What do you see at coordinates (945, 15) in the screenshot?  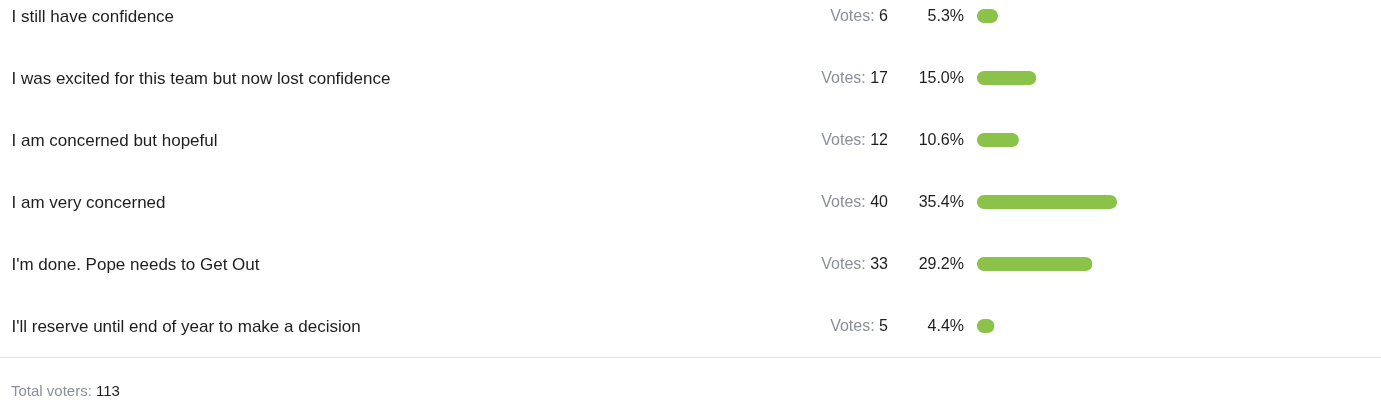 I see `data-label: 5.3%` at bounding box center [945, 15].